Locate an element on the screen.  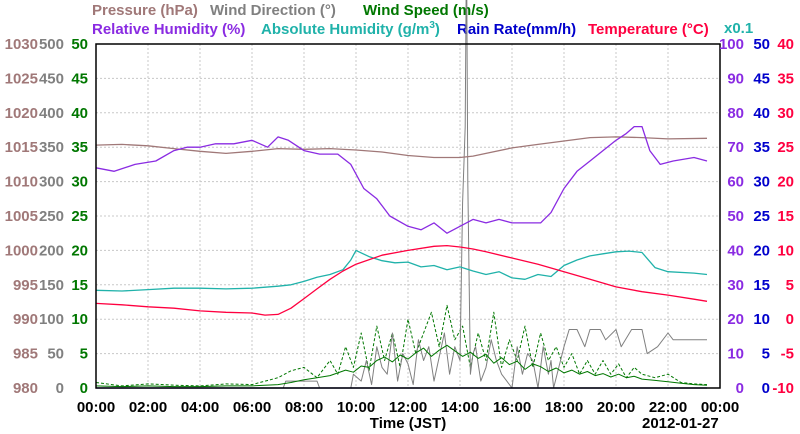
abs-humidity-axis-title: Absolute Humidity (g/m3) is located at coordinates (350, 29).